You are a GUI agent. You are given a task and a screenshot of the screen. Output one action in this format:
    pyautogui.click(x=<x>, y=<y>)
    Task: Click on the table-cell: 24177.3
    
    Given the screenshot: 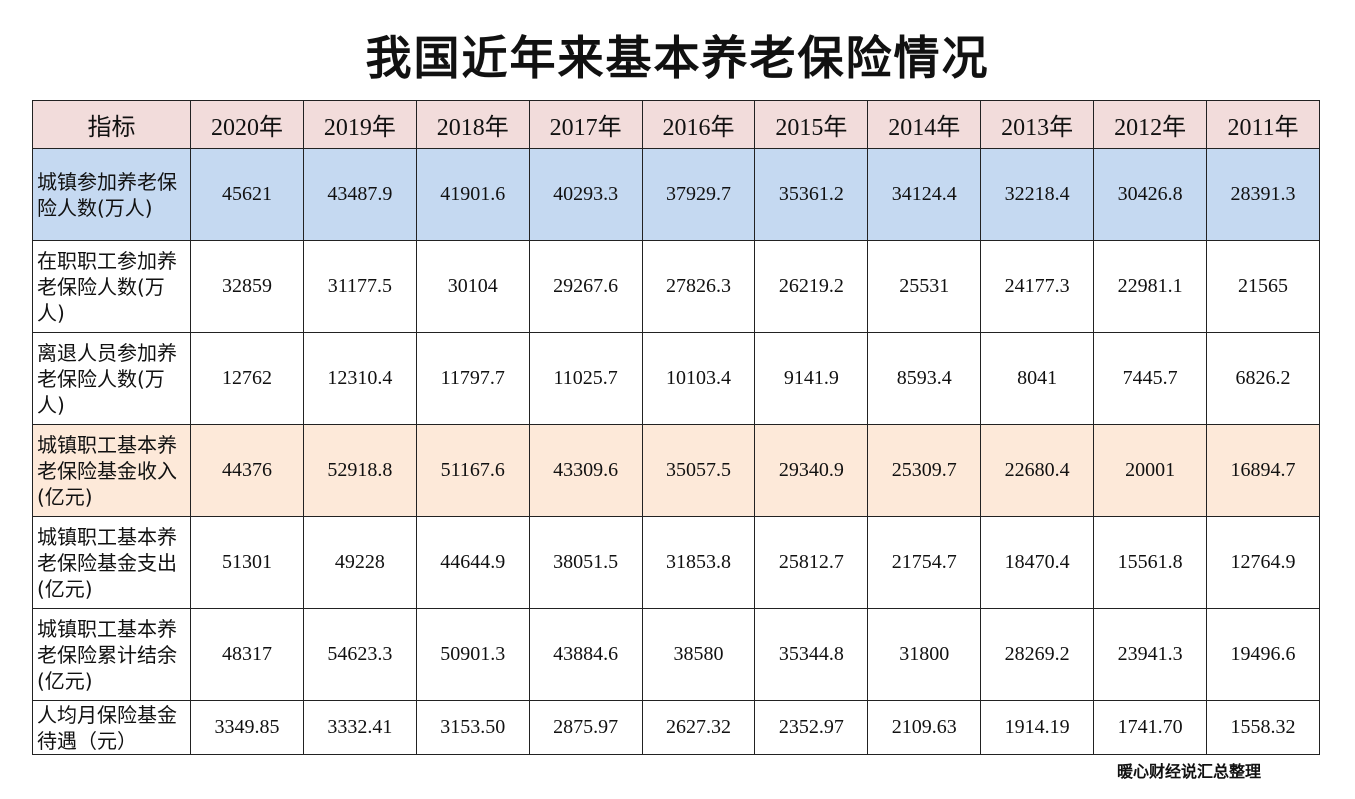 What is the action you would take?
    pyautogui.click(x=1037, y=286)
    